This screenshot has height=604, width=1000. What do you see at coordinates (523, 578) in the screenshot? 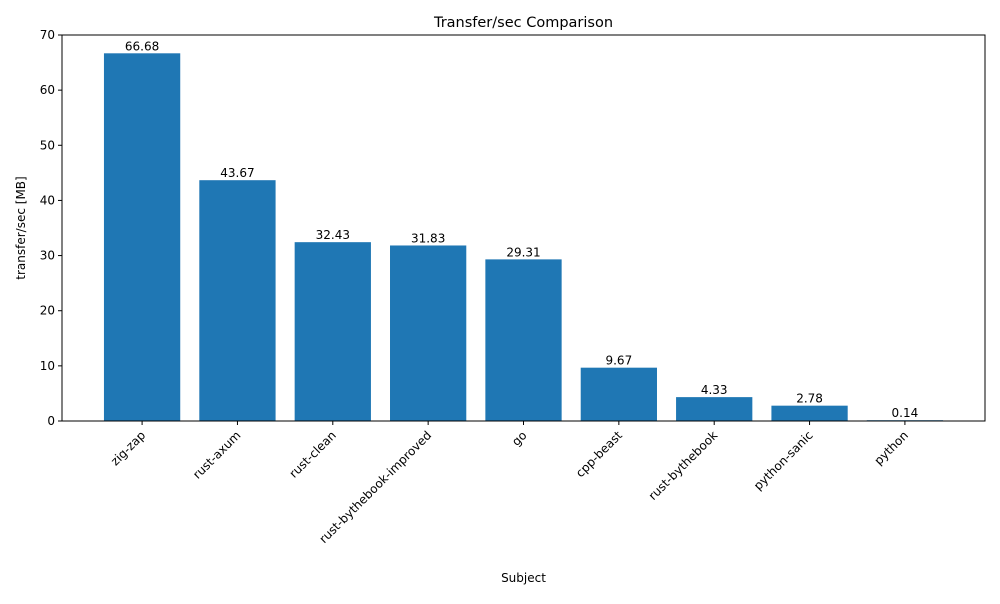
I see `x-axis-label: Subject` at bounding box center [523, 578].